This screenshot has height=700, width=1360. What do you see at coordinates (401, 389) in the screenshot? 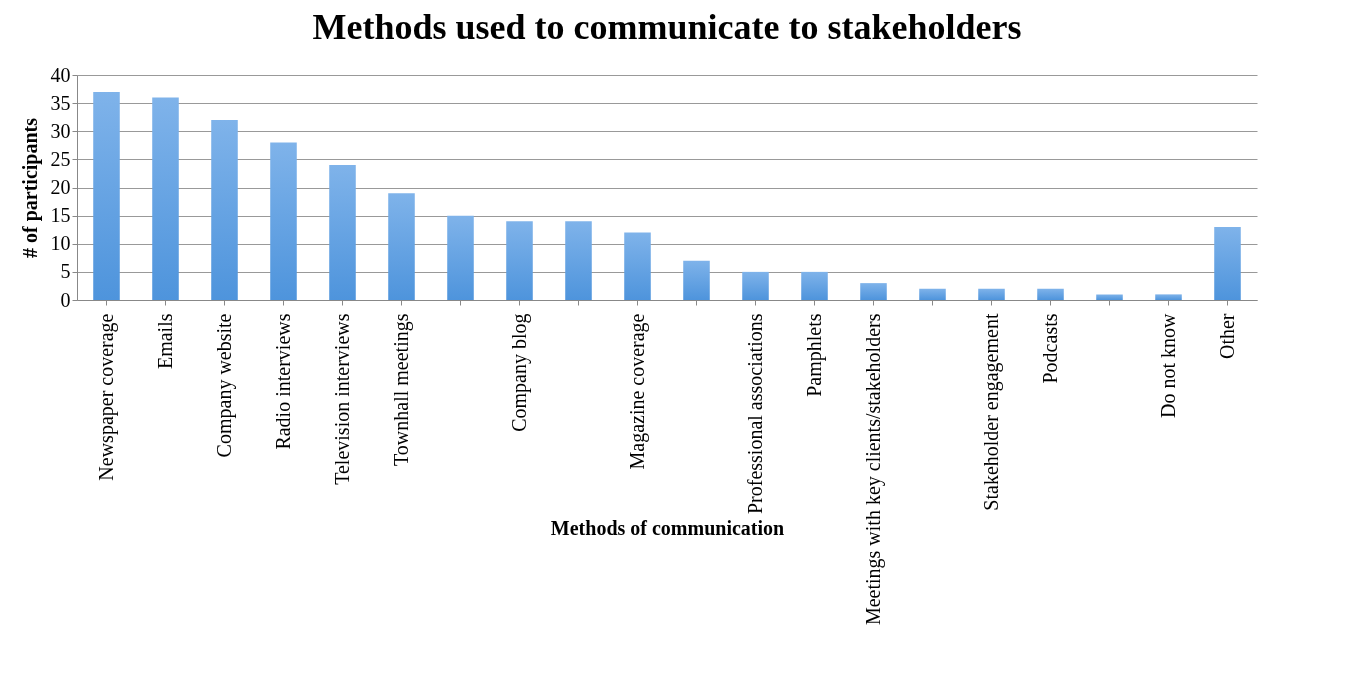
I see `x-tick-label: Townhall meetings` at bounding box center [401, 389].